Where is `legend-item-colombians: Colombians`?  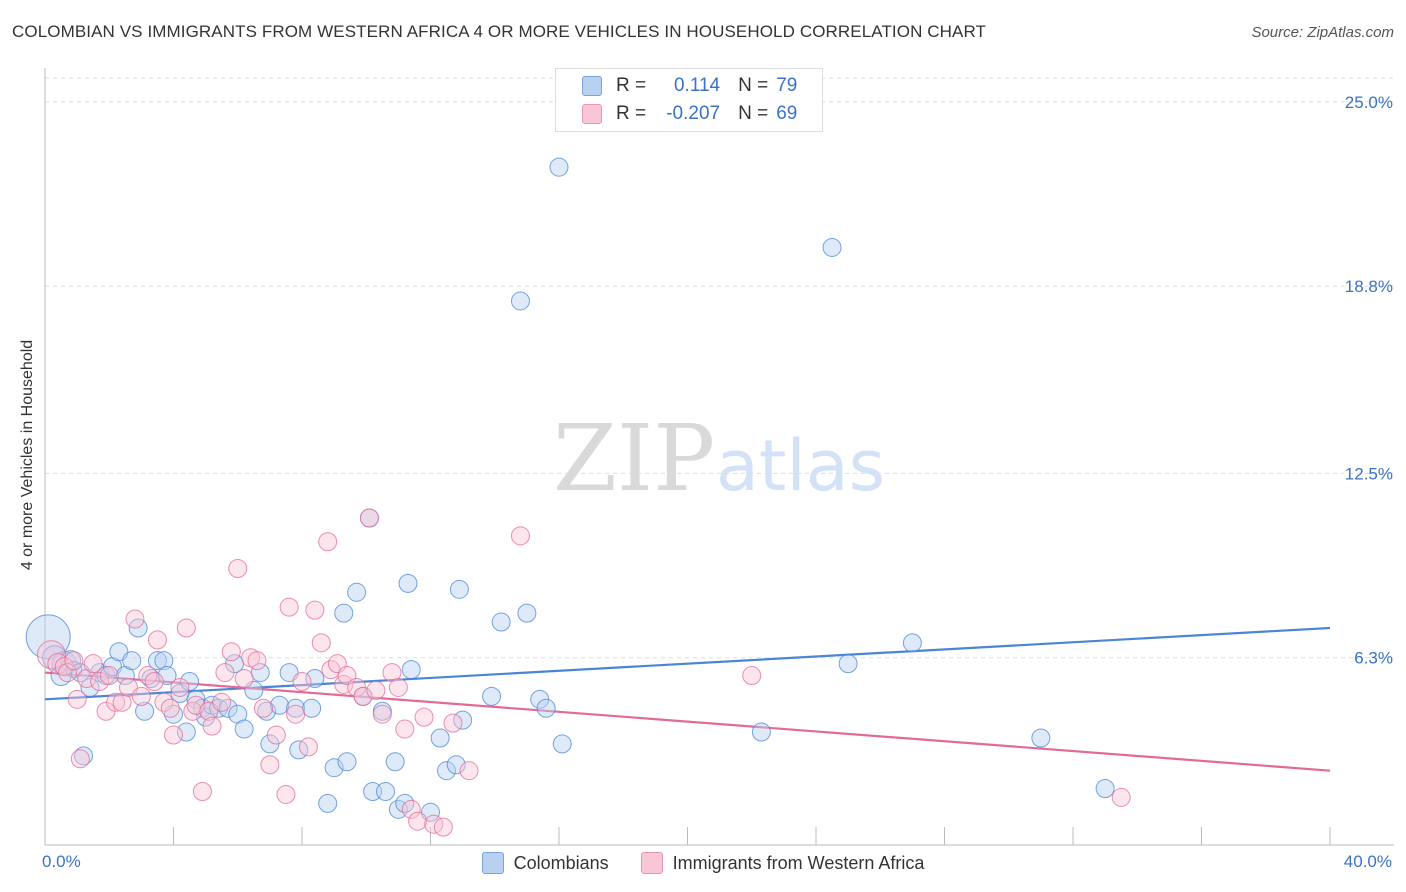
legend-item-colombians: Colombians is located at coordinates (545, 863).